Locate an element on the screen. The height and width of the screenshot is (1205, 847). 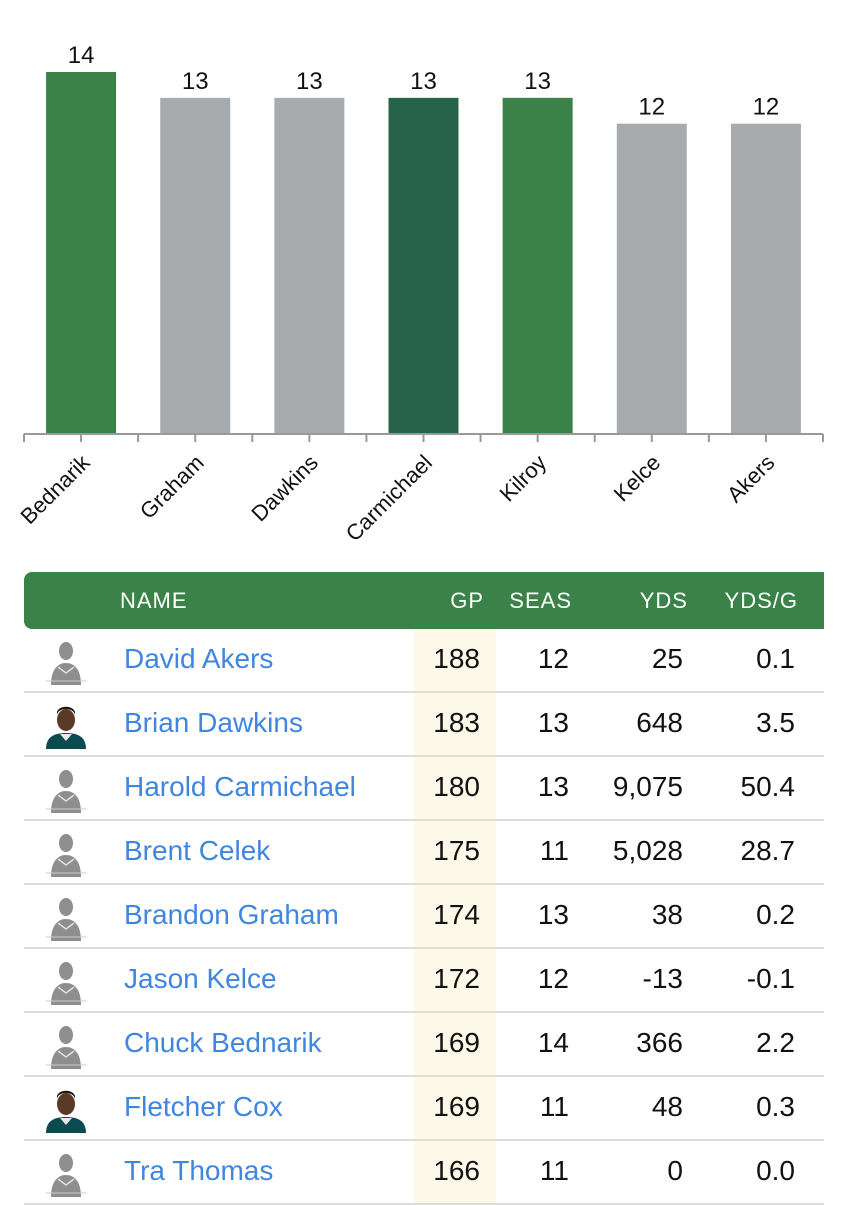
bar-bednarik is located at coordinates (81, 253).